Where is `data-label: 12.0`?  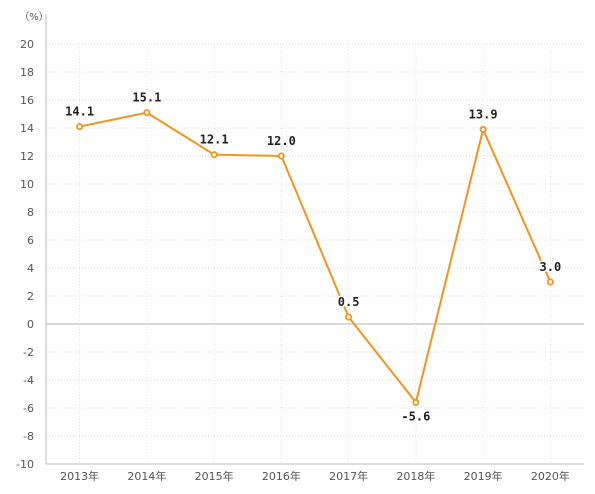
data-label: 12.0 is located at coordinates (281, 141).